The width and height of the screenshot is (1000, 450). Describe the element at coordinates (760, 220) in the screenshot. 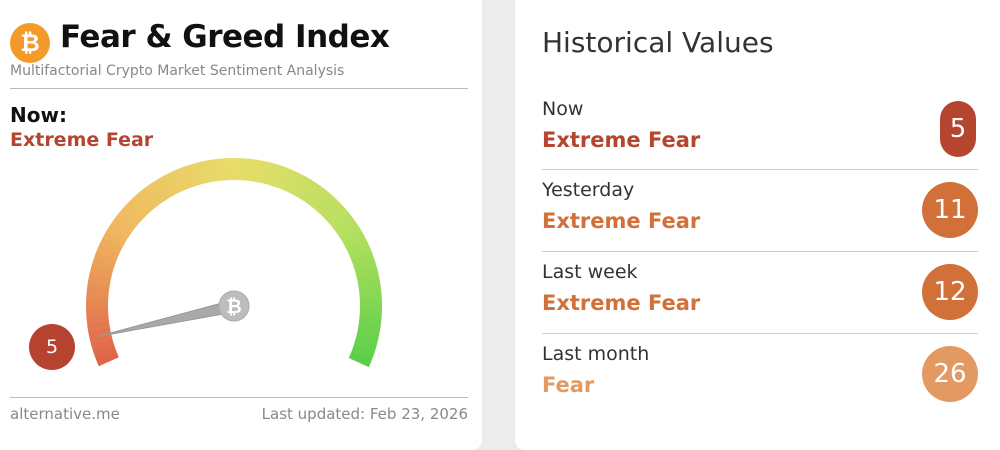

I see `history-row-yesterday: Yesterday Extreme Fear 11` at that location.